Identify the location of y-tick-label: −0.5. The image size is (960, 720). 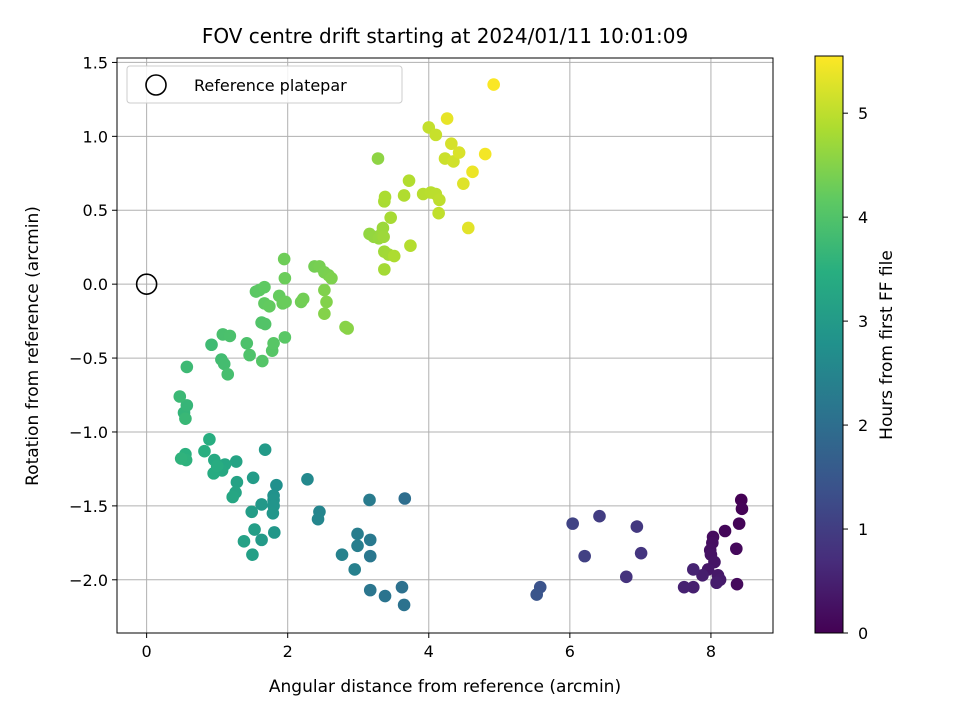
(88, 358).